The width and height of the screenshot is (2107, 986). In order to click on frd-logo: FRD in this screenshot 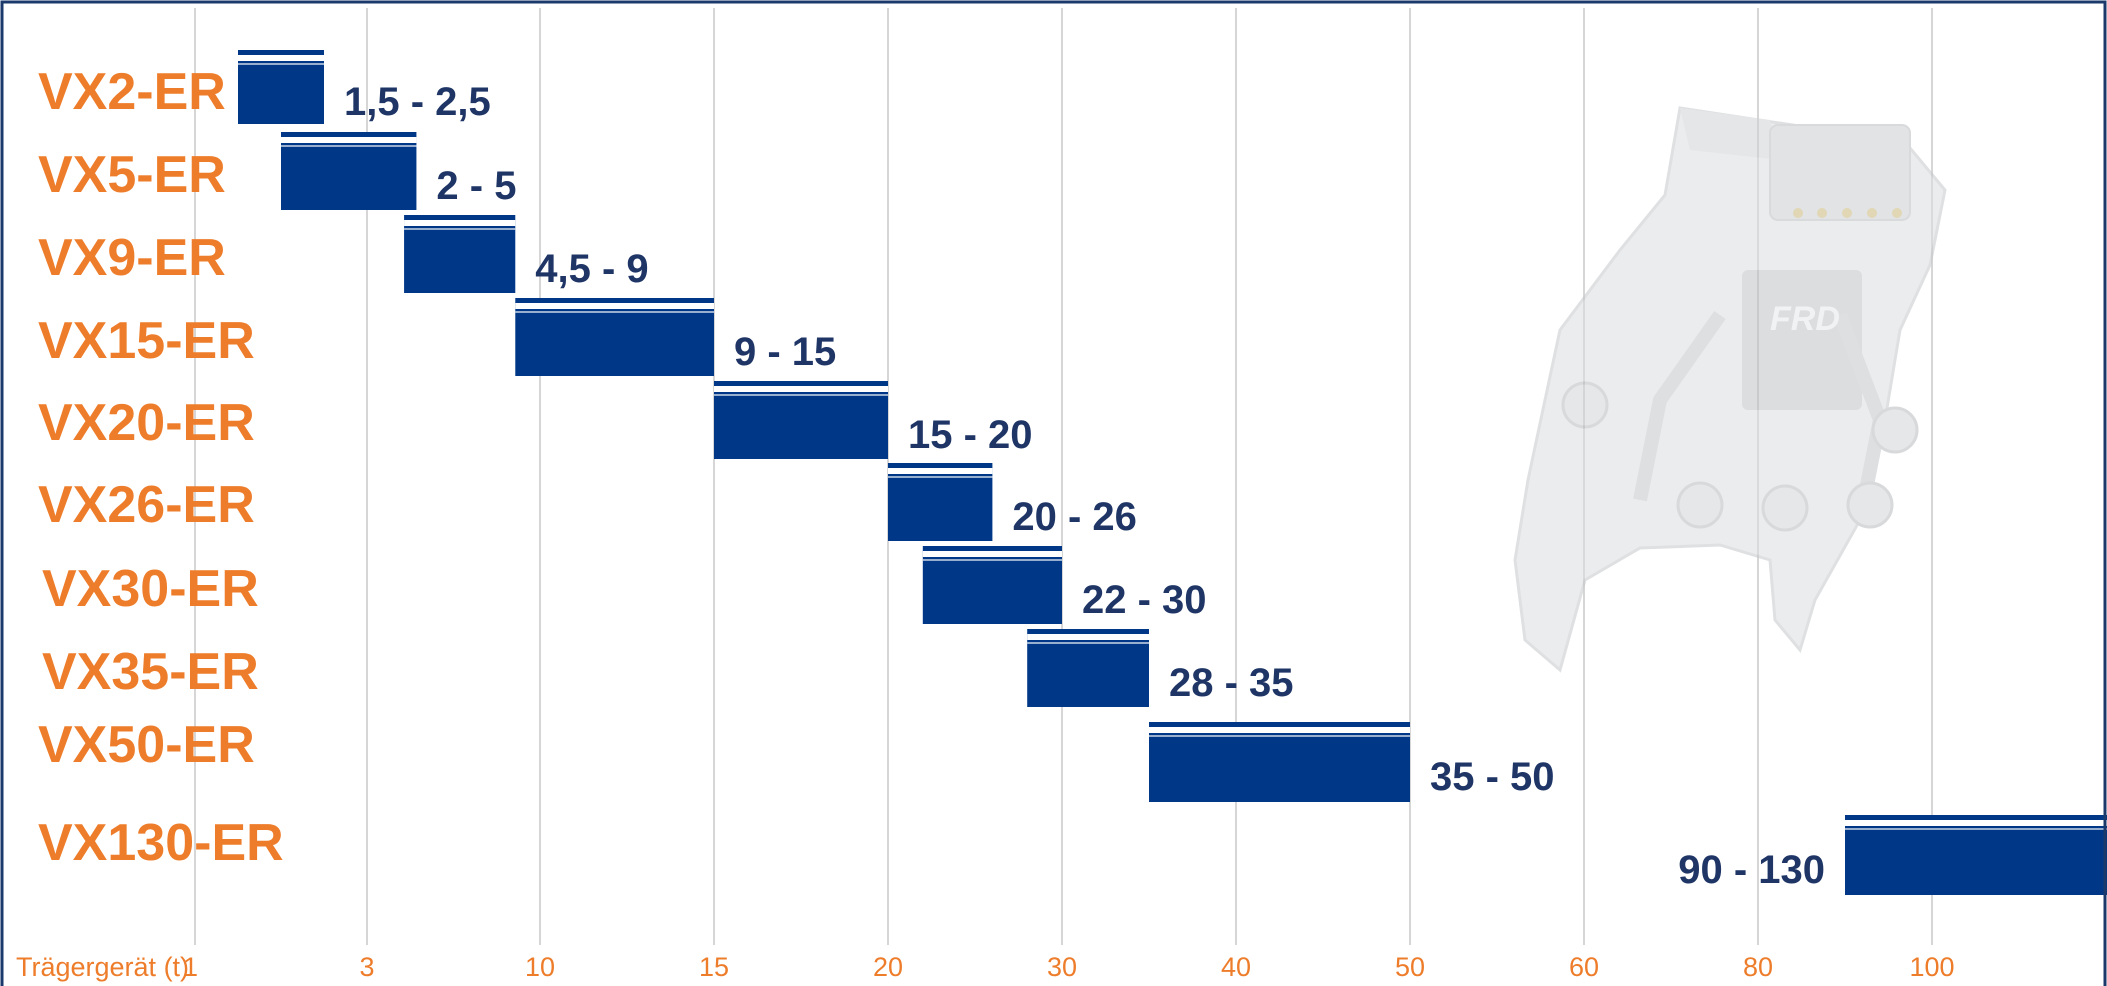, I will do `click(1805, 319)`.